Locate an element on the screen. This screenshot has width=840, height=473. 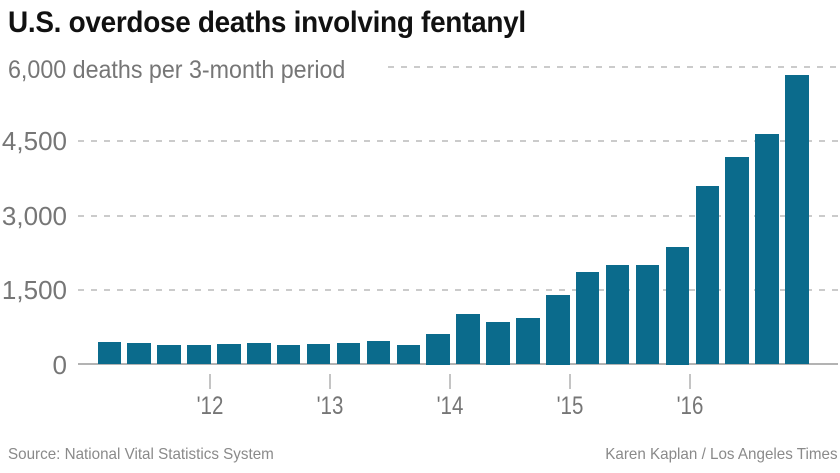
x-axis-label-12: '12 is located at coordinates (210, 406).